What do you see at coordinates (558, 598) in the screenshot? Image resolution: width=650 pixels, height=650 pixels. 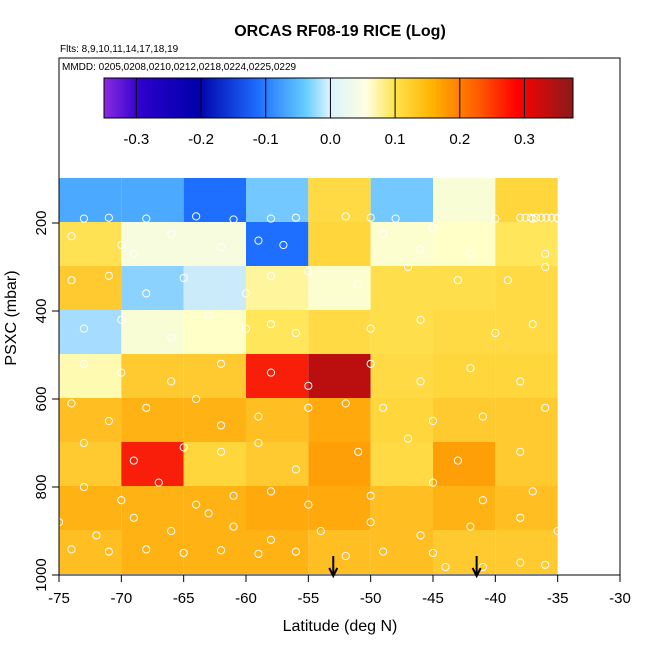 I see `x-tick-label: -35` at bounding box center [558, 598].